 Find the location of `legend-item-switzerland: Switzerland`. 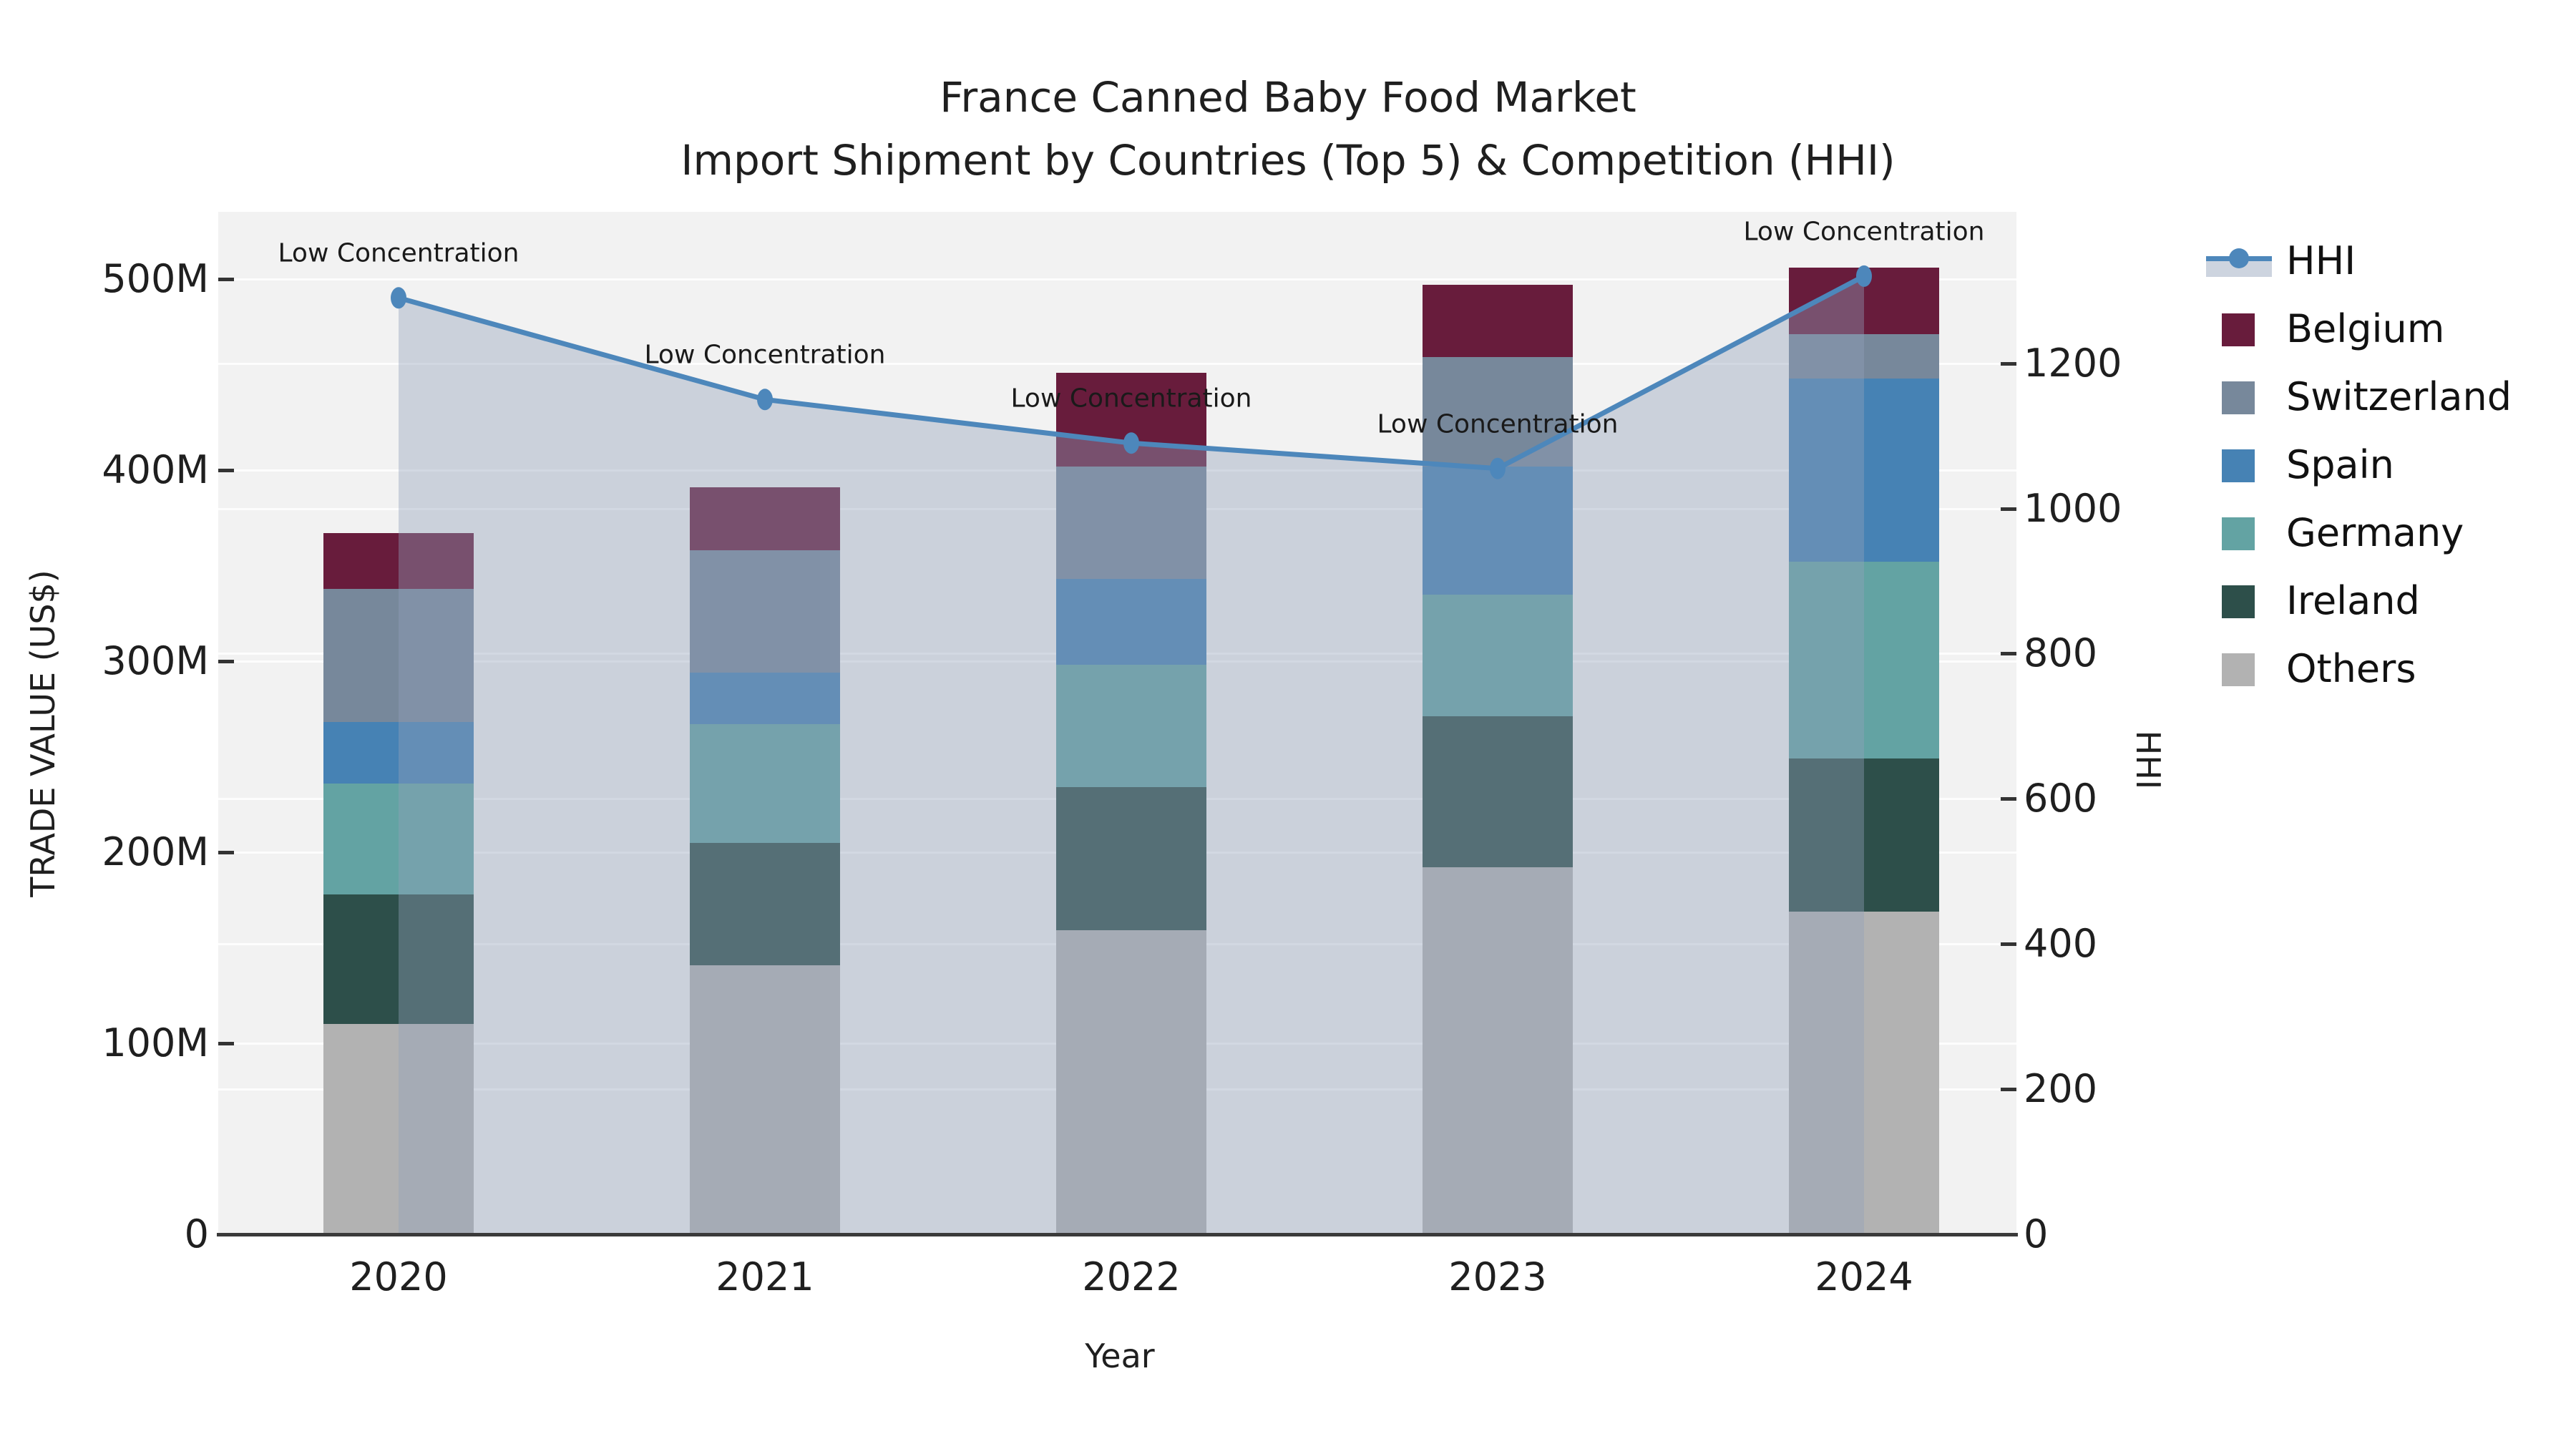

legend-item-switzerland: Switzerland is located at coordinates (2359, 397).